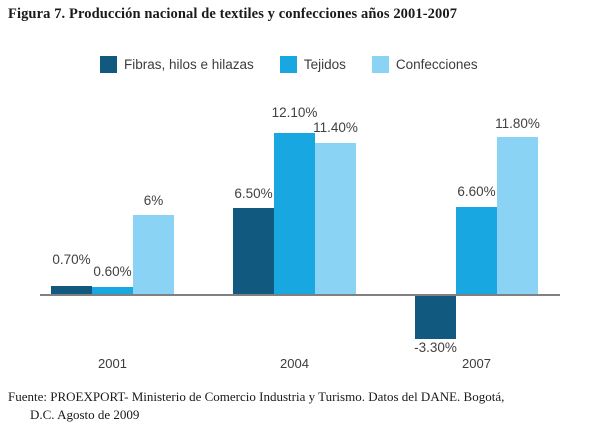  I want to click on legend-label-confecciones: Confecciones, so click(436, 64).